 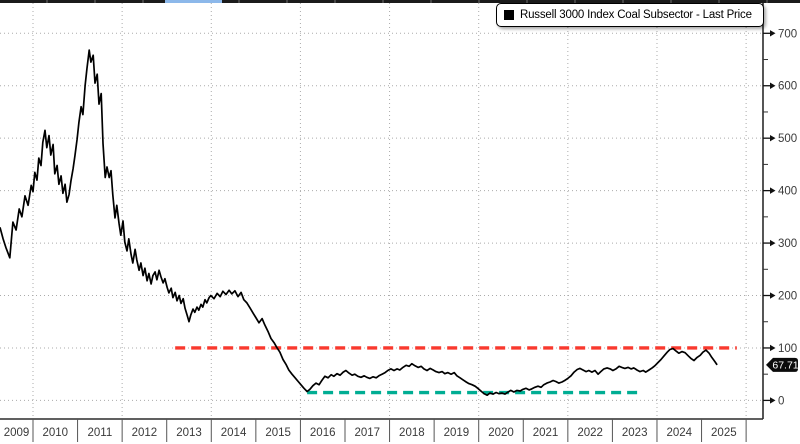 What do you see at coordinates (787, 87) in the screenshot?
I see `y-axis-label: 600` at bounding box center [787, 87].